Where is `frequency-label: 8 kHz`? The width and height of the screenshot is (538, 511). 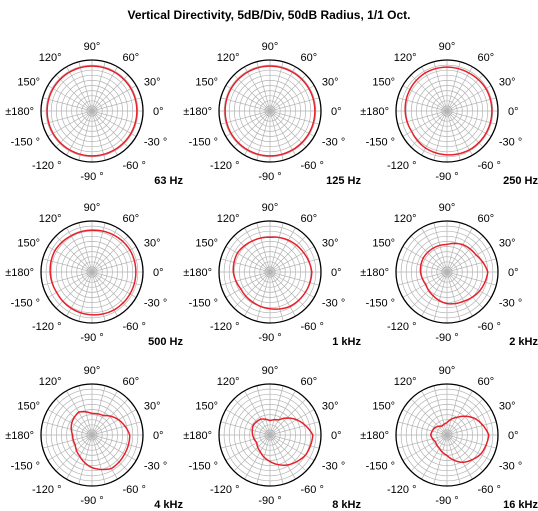
frequency-label: 8 kHz is located at coordinates (346, 505).